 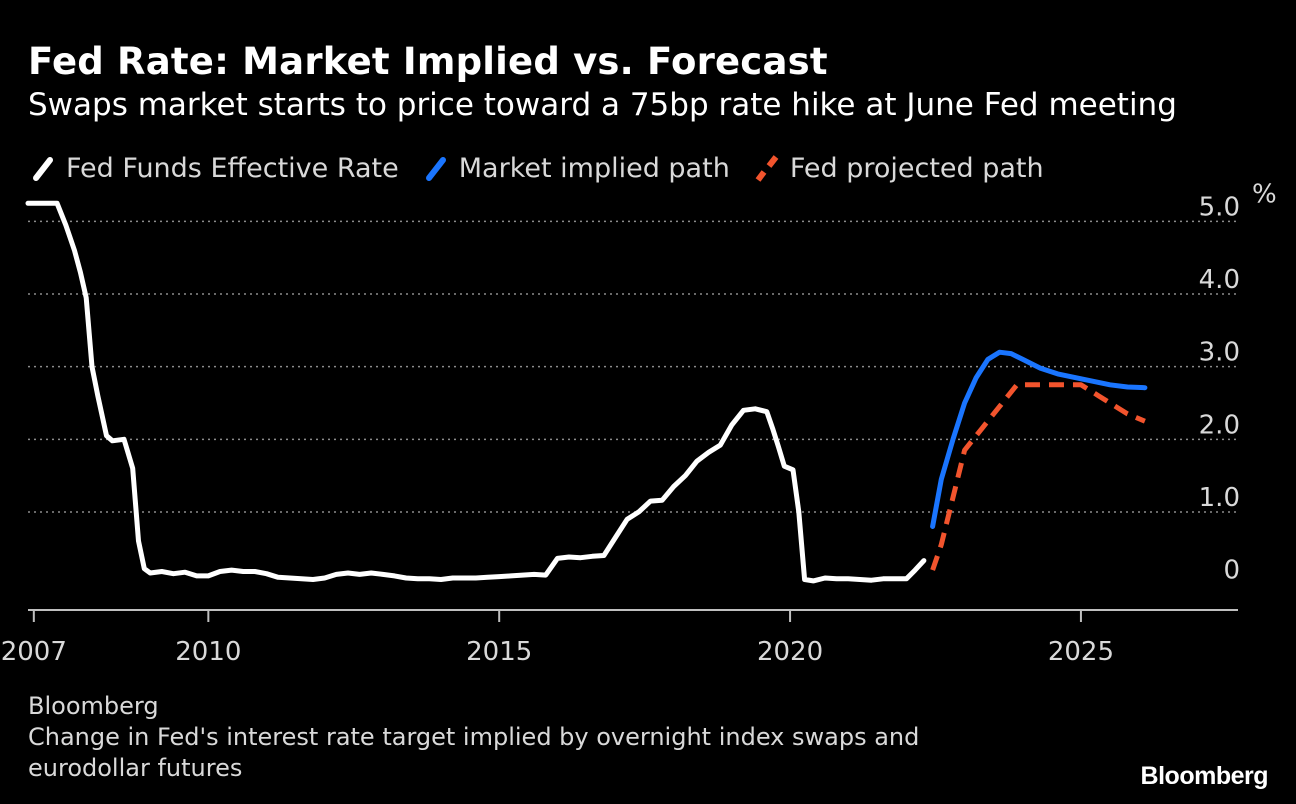 I want to click on y-unit-label: %, so click(x=1264, y=194).